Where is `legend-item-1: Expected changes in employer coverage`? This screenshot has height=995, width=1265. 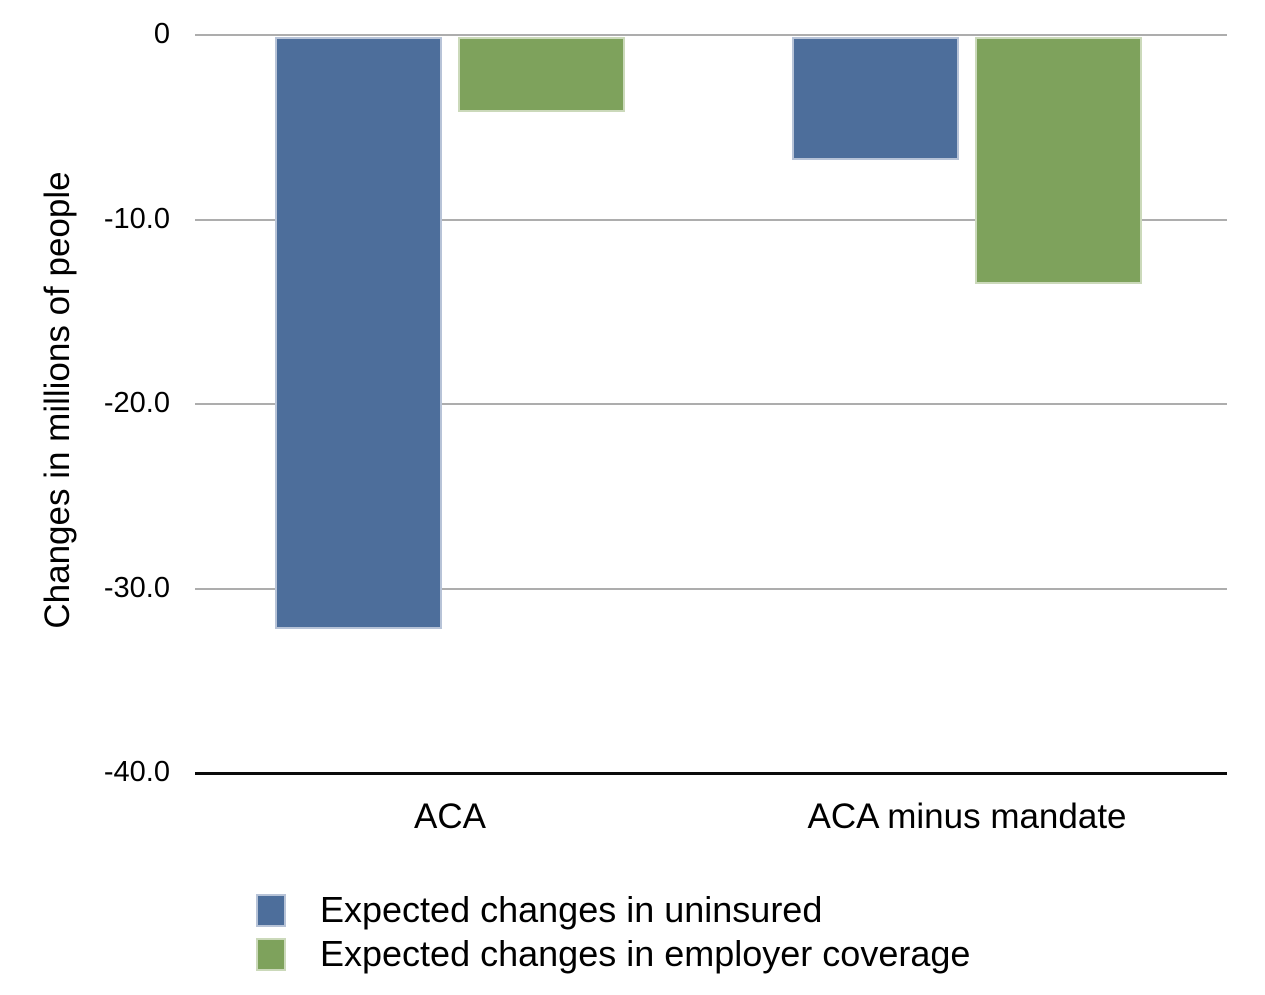 legend-item-1: Expected changes in employer coverage is located at coordinates (613, 954).